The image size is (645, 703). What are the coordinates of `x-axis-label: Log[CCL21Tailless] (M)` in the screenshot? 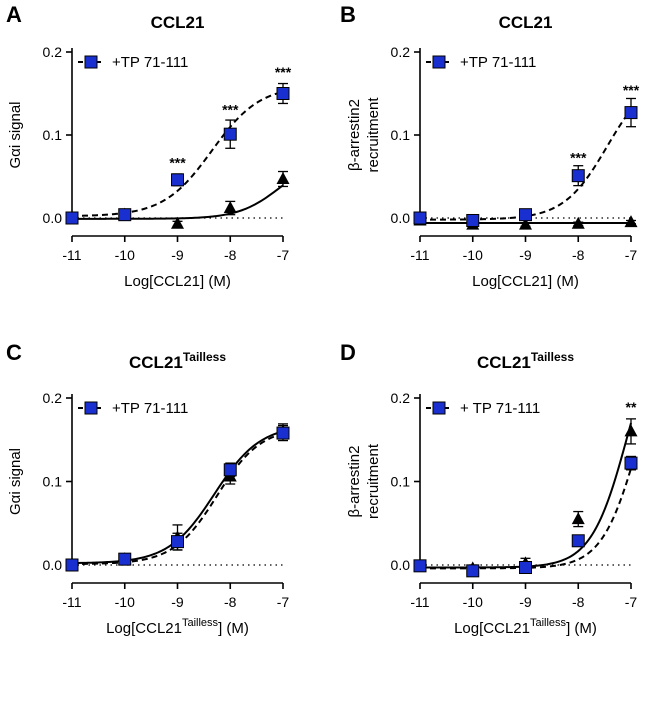 It's located at (177, 627).